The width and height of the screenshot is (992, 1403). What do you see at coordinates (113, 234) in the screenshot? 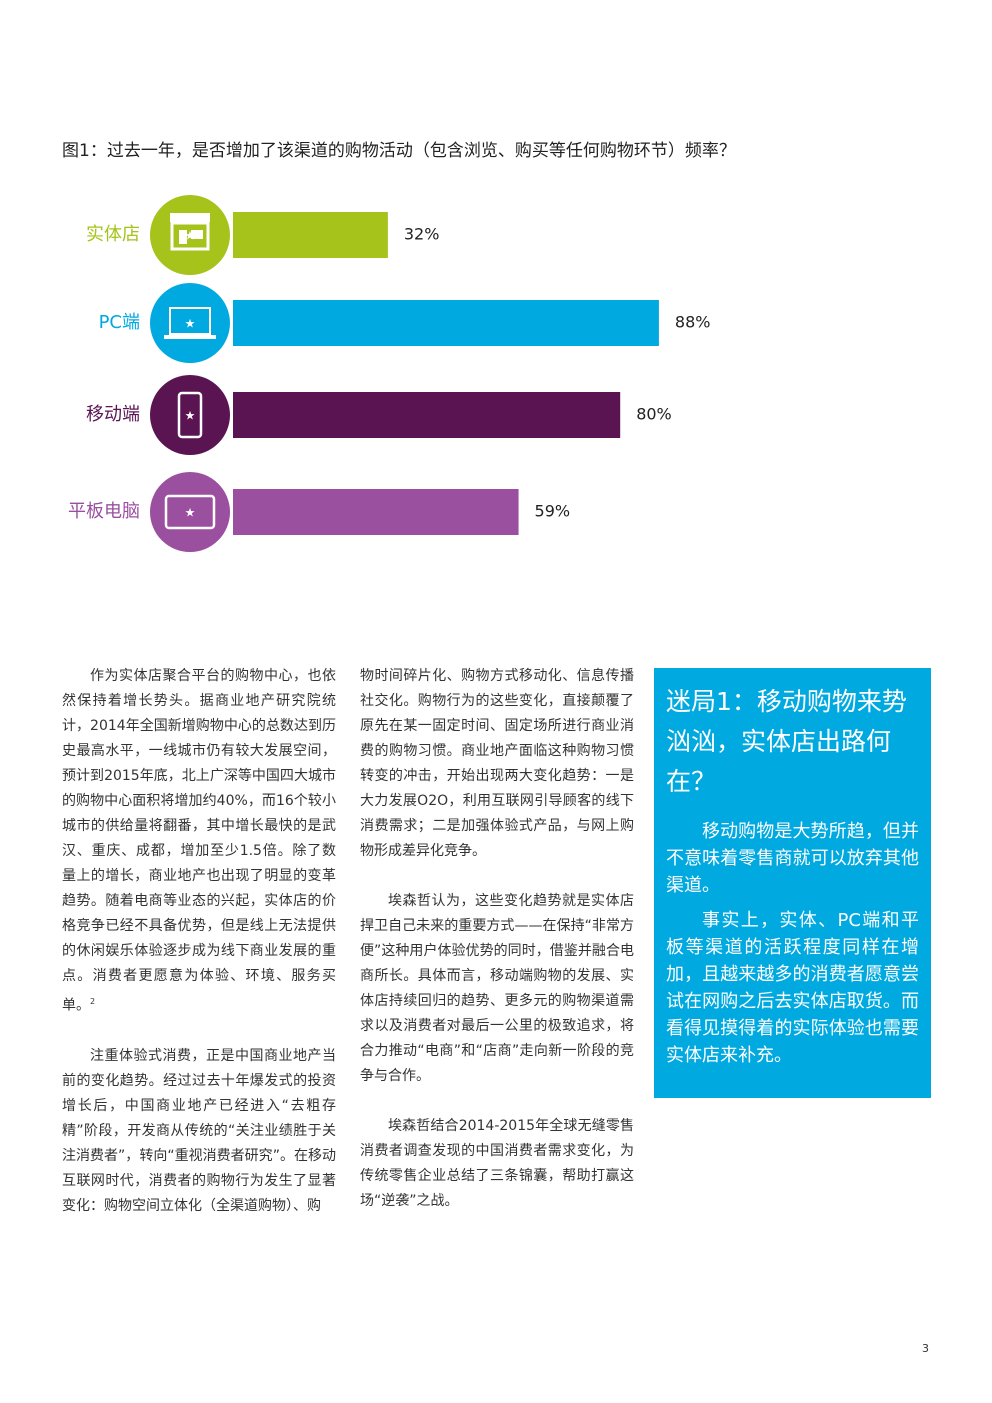
I see `category-label: 实体店` at bounding box center [113, 234].